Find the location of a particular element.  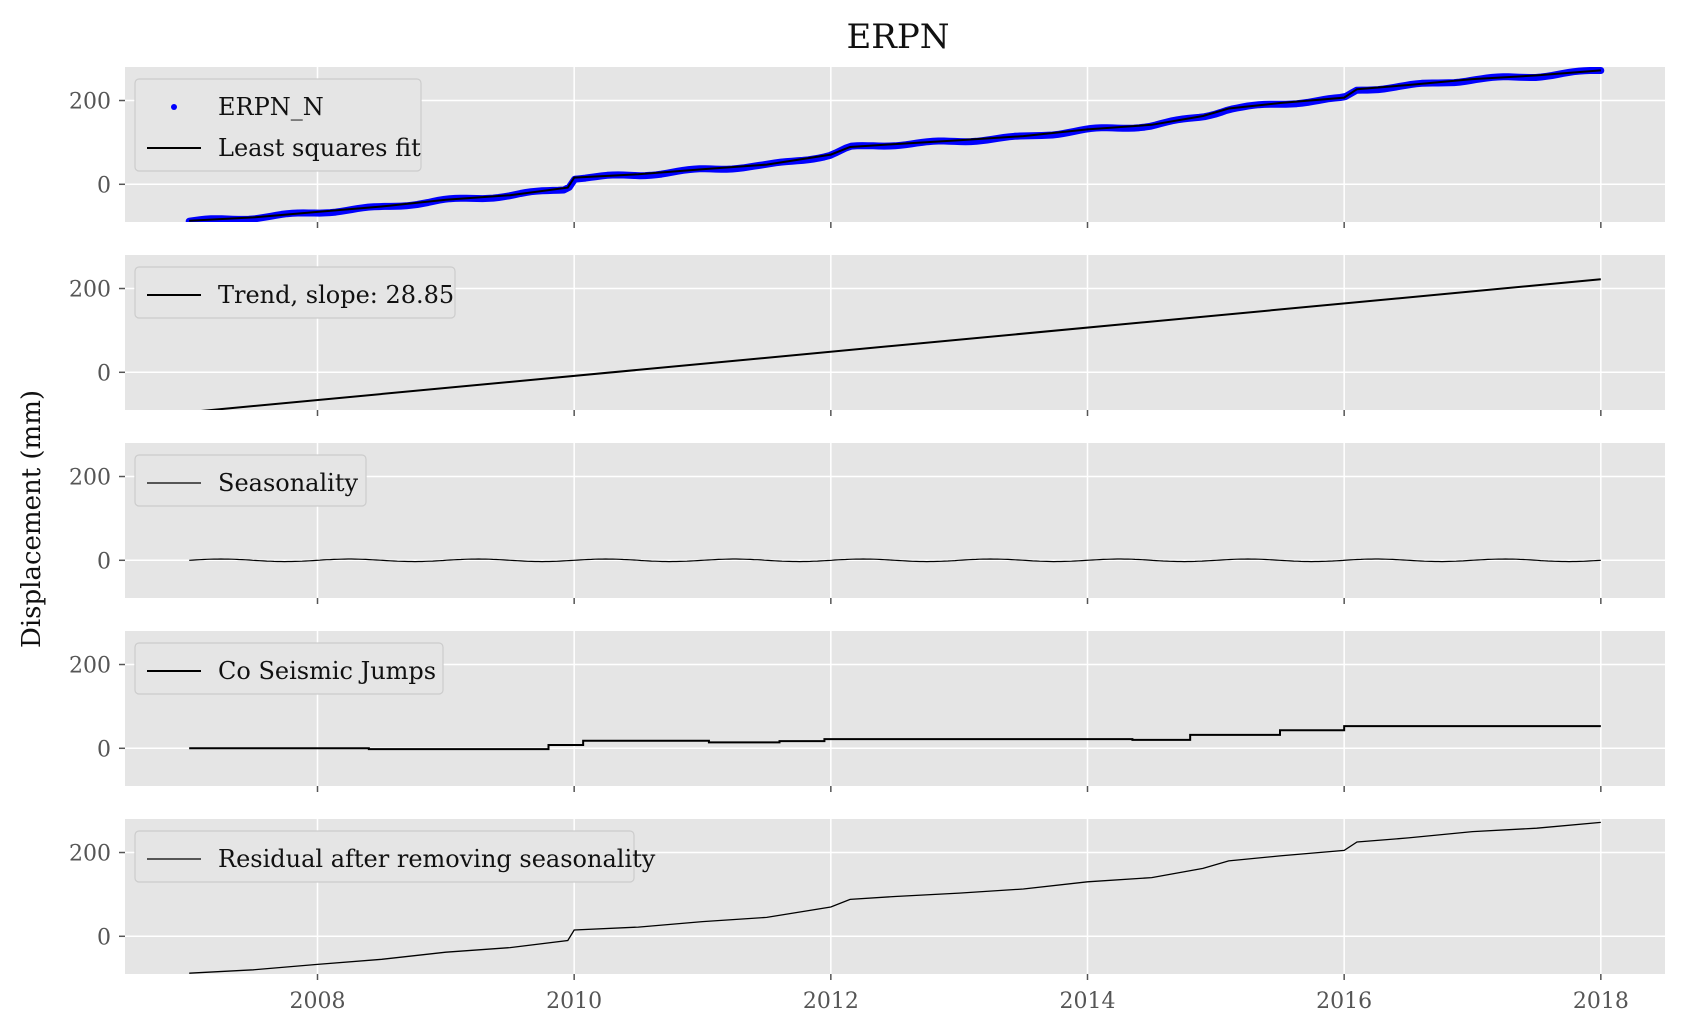

series-line-seasonality is located at coordinates (895, 560).